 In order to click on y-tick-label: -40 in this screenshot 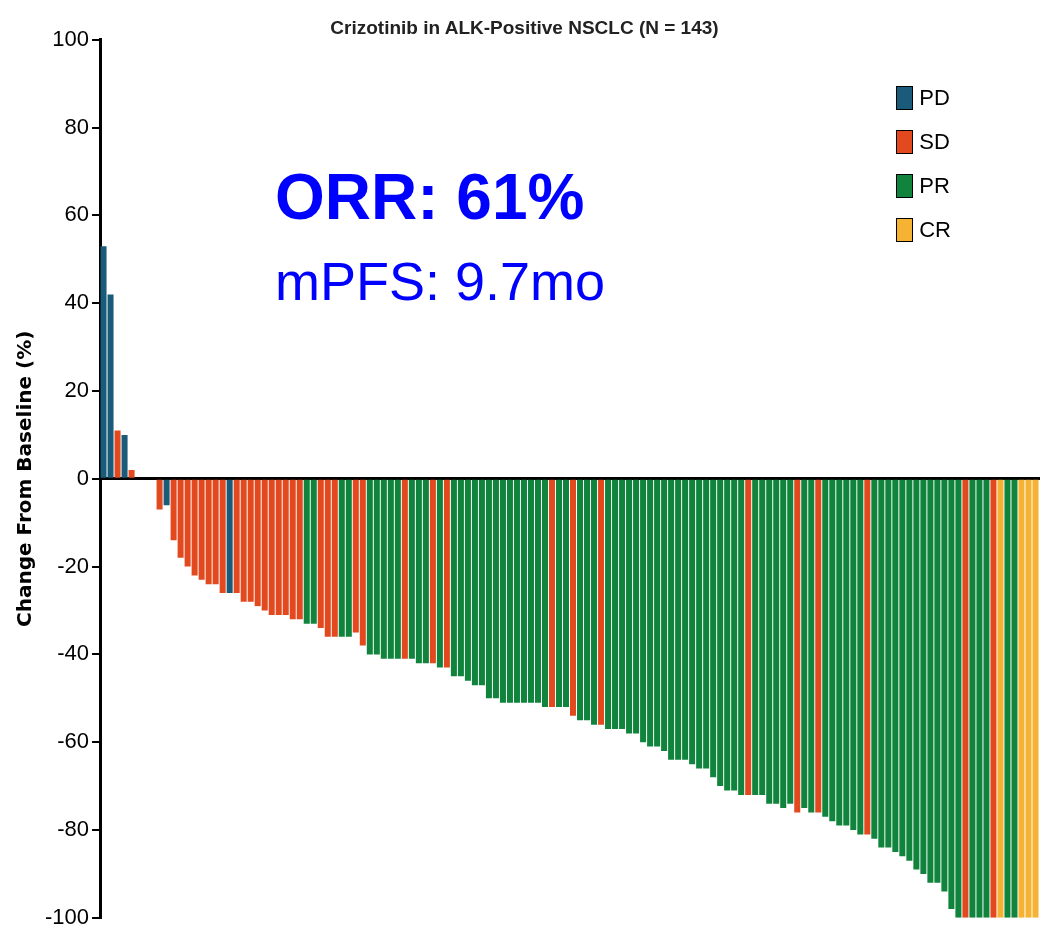, I will do `click(73, 653)`.